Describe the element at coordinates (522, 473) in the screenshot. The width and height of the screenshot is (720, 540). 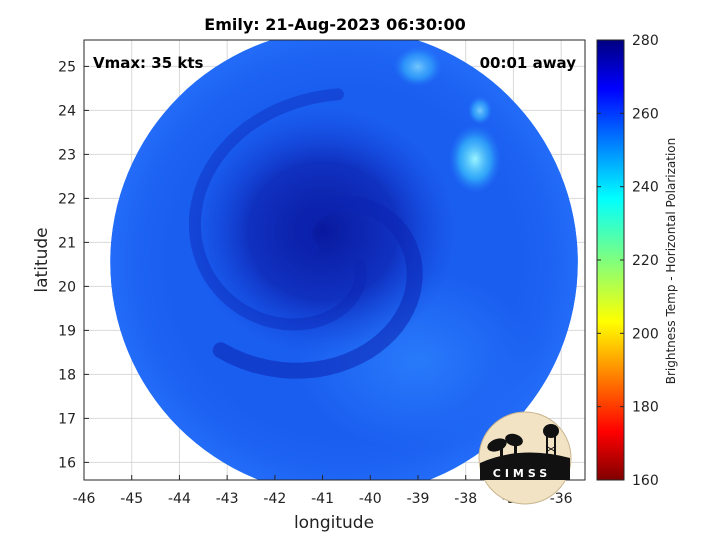
I see `svg-text: CIMSS` at that location.